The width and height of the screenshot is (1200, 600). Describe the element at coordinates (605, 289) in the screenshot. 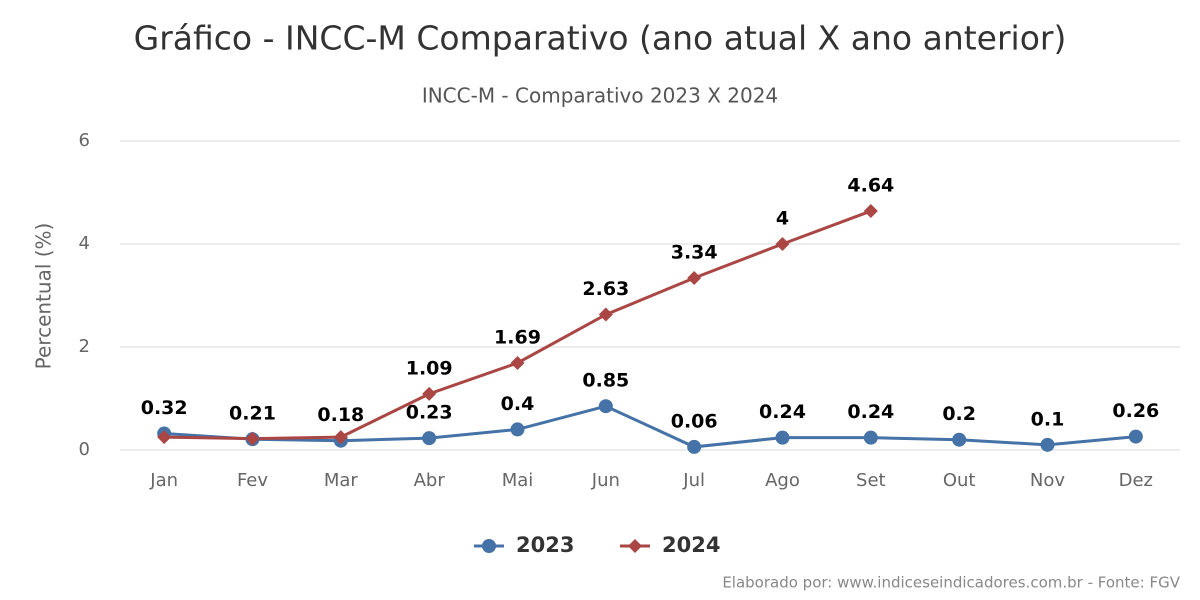

I see `data-label: 2.63` at that location.